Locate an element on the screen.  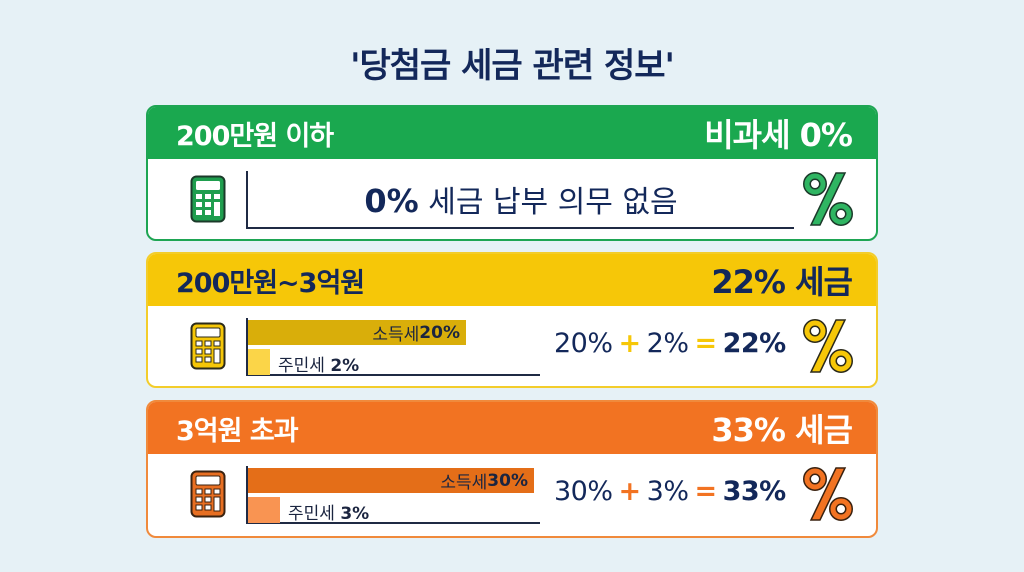
tier-body: 0% 세금 납부 의무 없음 is located at coordinates (512, 199).